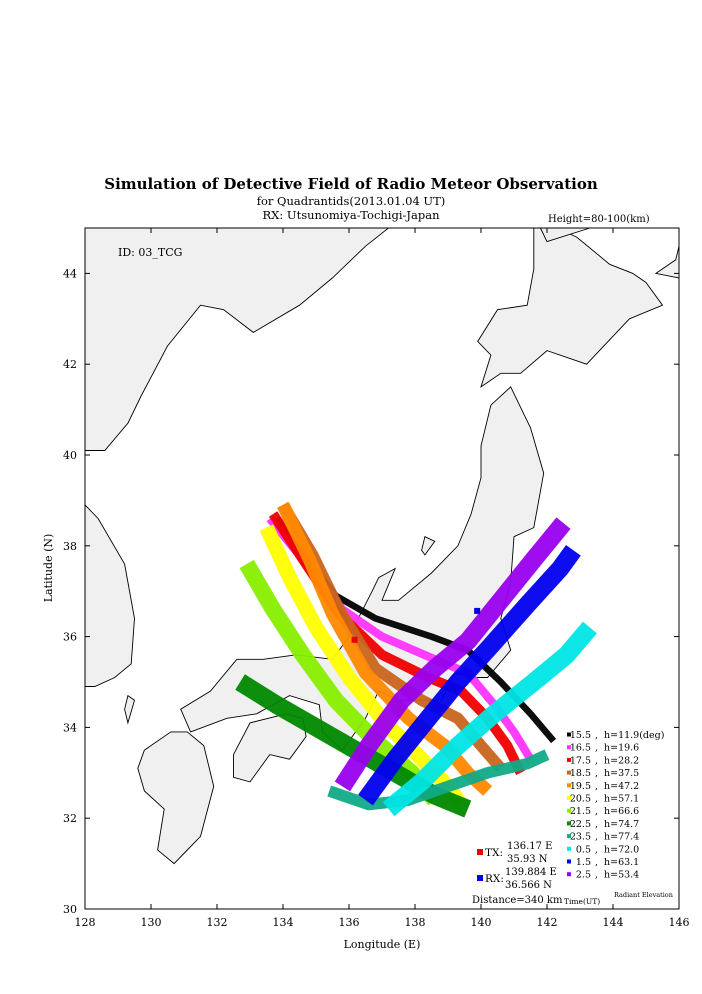 Image resolution: width=702 pixels, height=994 pixels. Describe the element at coordinates (621, 773) in the screenshot. I see `legend-elev-3: h=37.5` at that location.